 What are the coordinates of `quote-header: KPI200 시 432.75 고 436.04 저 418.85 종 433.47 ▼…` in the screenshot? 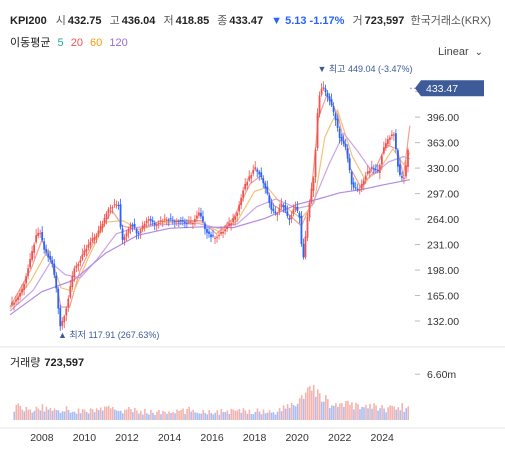 It's located at (209, 20).